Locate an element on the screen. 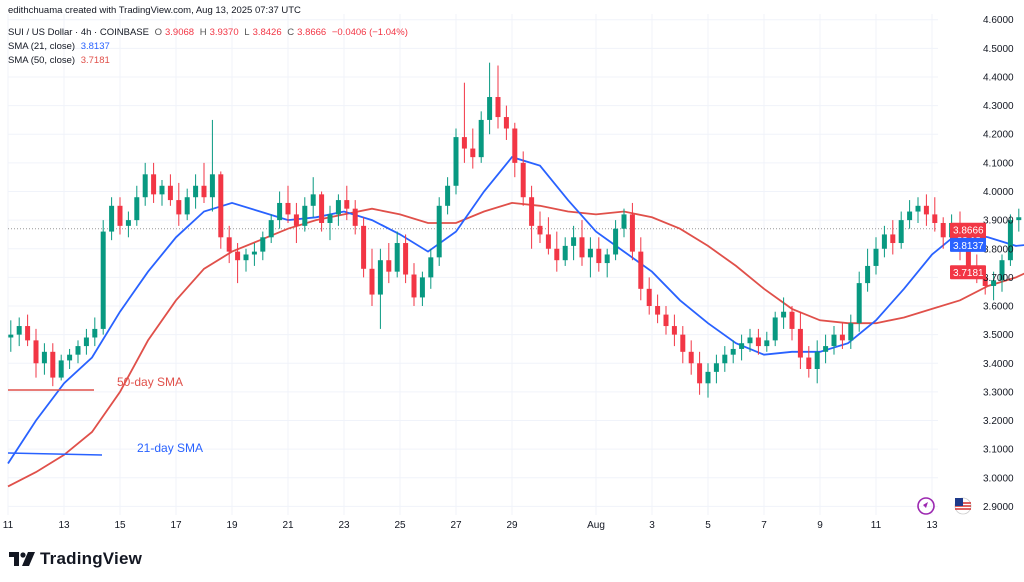  price-tick-label: 3.0000 is located at coordinates (998, 478).